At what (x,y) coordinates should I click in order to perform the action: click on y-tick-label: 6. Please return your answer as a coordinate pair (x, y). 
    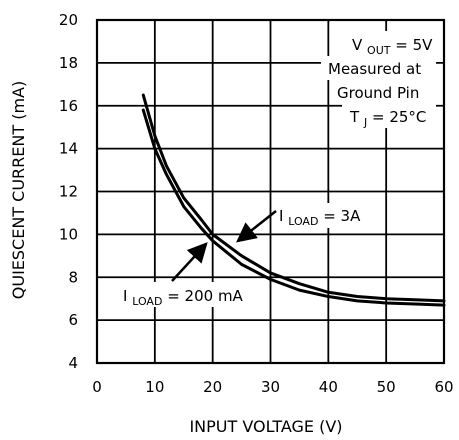
    Looking at the image, I should click on (73, 320).